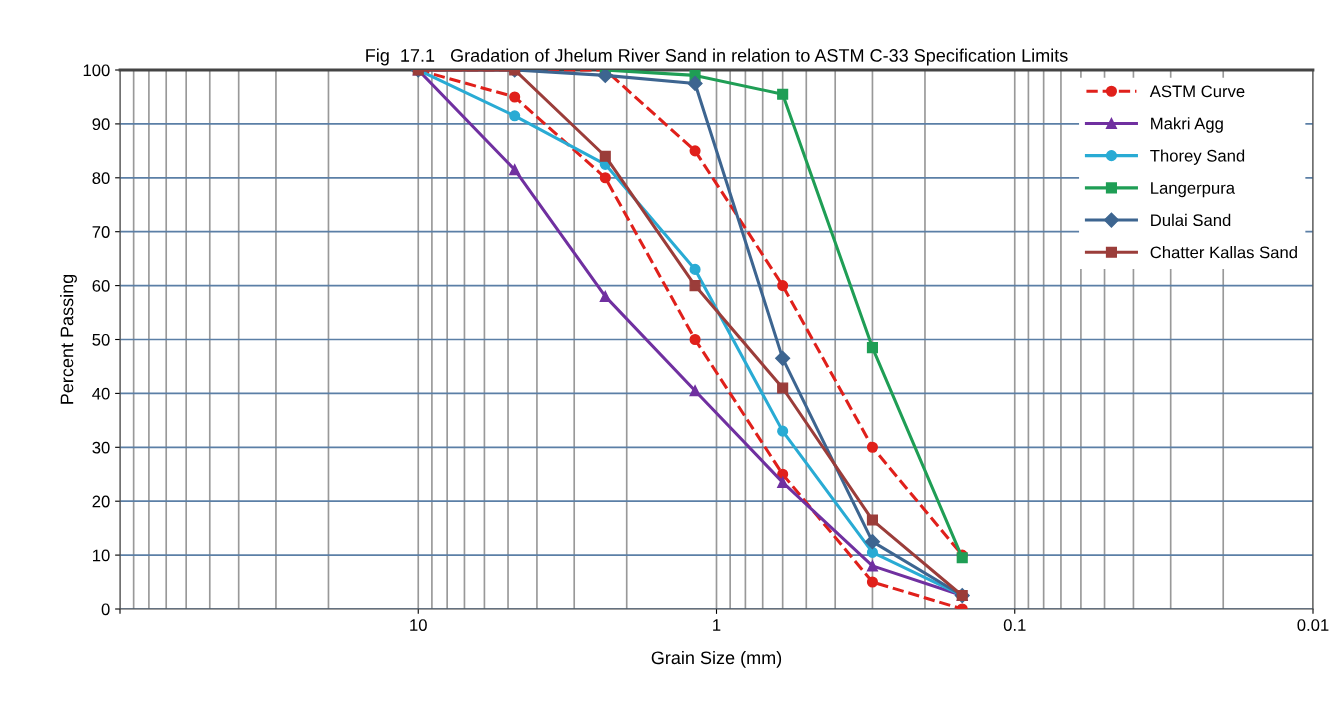  Describe the element at coordinates (101, 447) in the screenshot. I see `y-tick-label: 30` at that location.